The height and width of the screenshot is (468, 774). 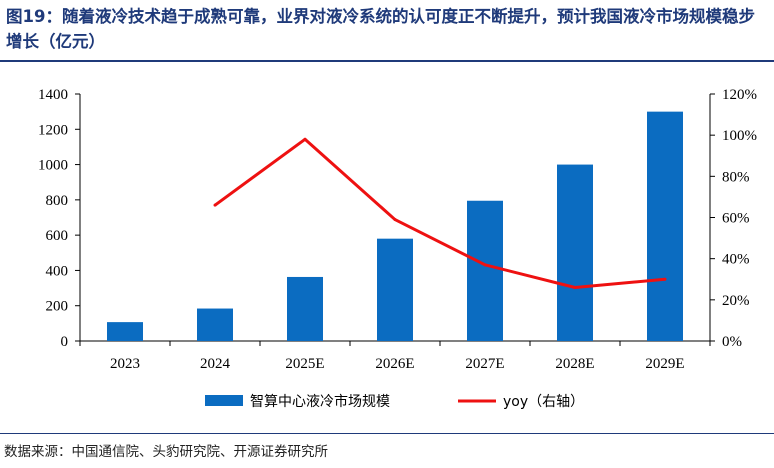 What do you see at coordinates (53, 130) in the screenshot?
I see `y-left-tick-label: 1200` at bounding box center [53, 130].